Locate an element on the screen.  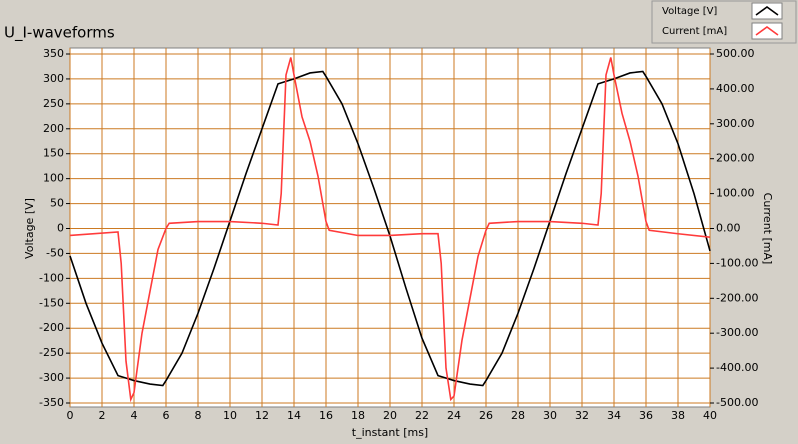
y-tick-label: 50 is located at coordinates (57, 203).